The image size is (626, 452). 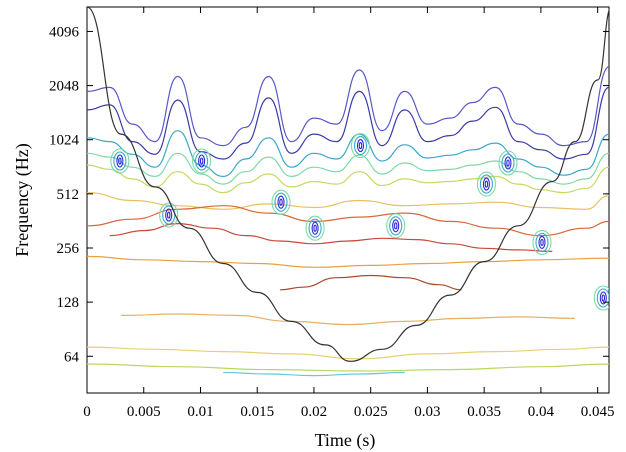 I want to click on x-tick-label: 0.03, so click(x=427, y=412).